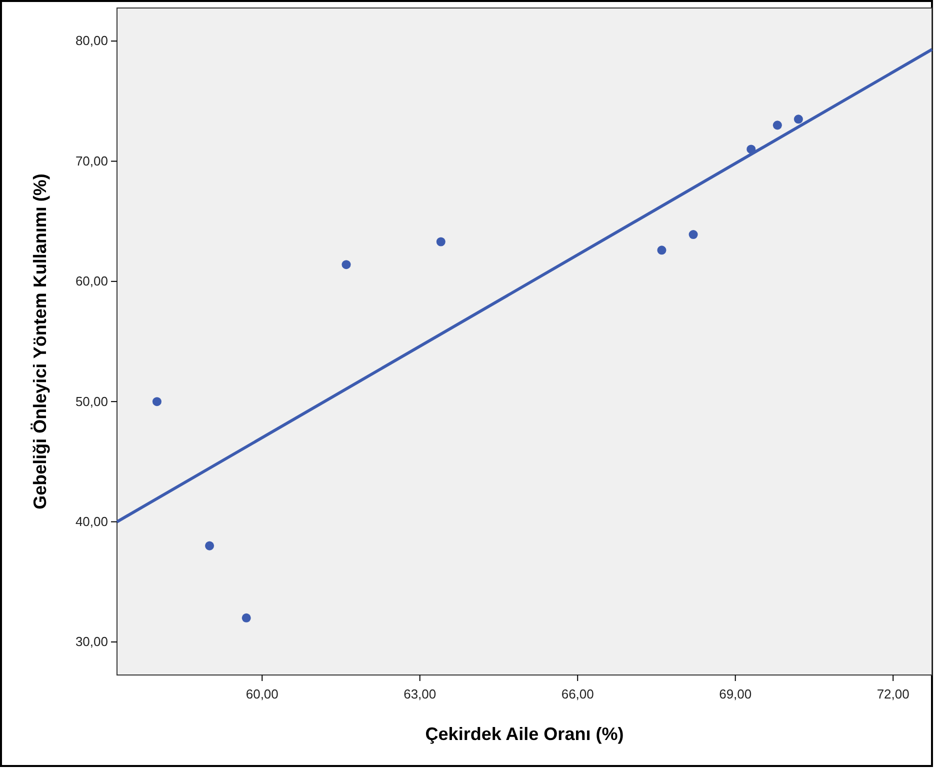 This screenshot has width=934, height=769. What do you see at coordinates (91, 521) in the screenshot?
I see `y-tick-label: 40,00` at bounding box center [91, 521].